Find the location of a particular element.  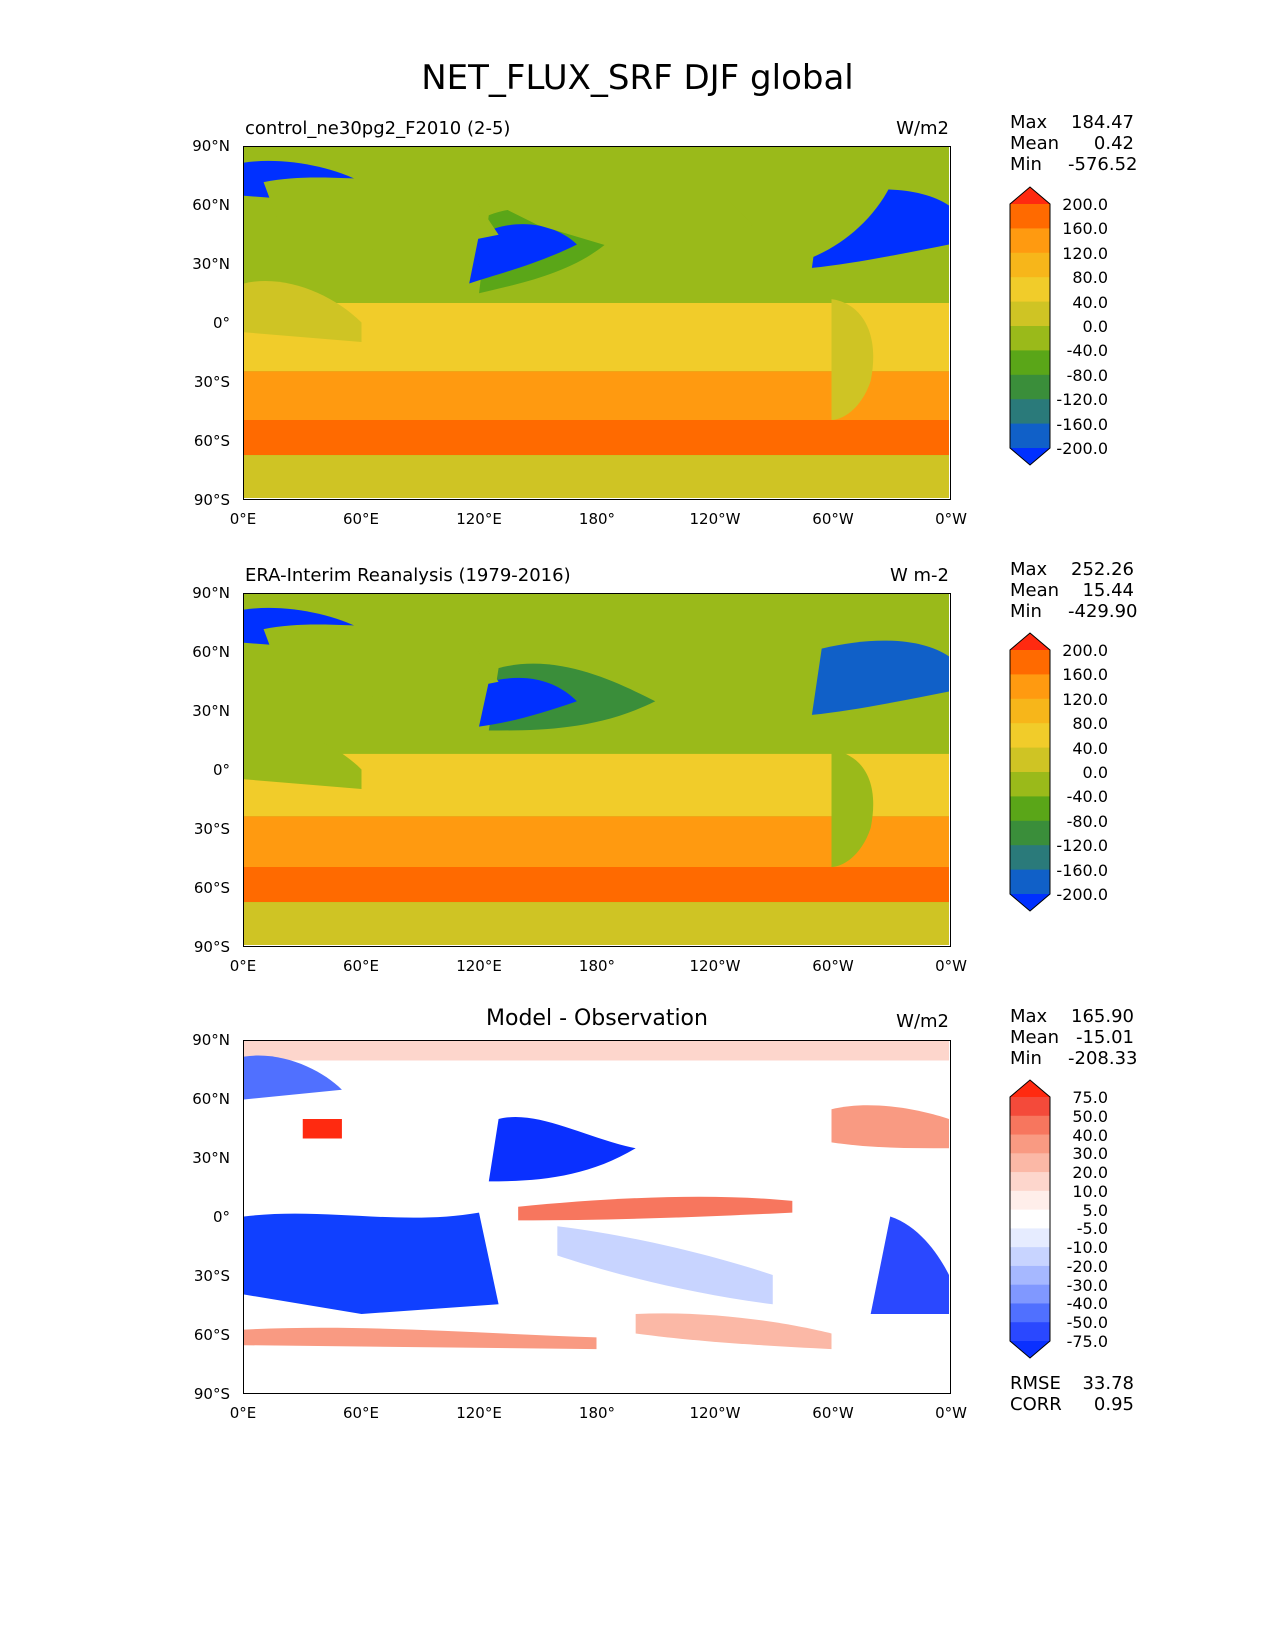

map-observation-field is located at coordinates (596, 769).